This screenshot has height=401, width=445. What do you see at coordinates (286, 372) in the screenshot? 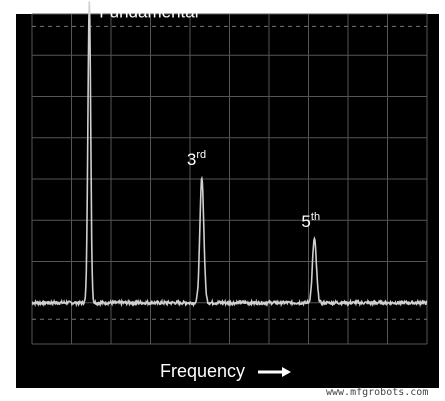
I see `arrow-head-icon` at bounding box center [286, 372].